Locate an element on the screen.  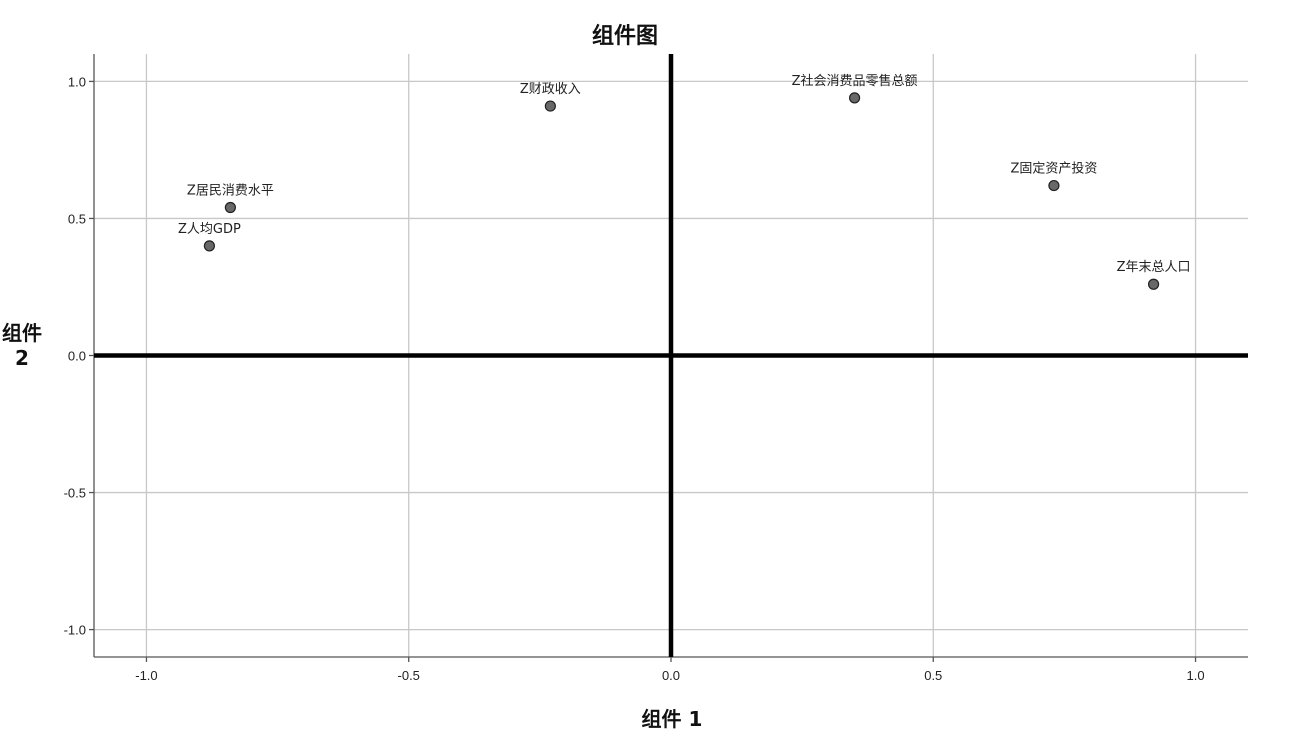
x-tick-label: -1.0 is located at coordinates (146, 675).